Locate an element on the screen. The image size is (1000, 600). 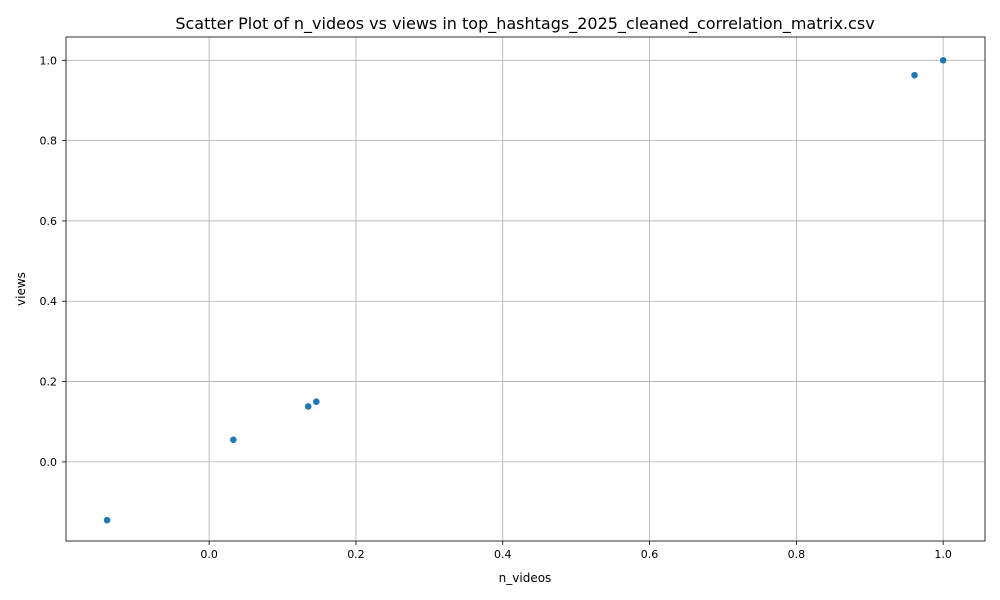
y-tick-label: 0.0 is located at coordinates (49, 462).